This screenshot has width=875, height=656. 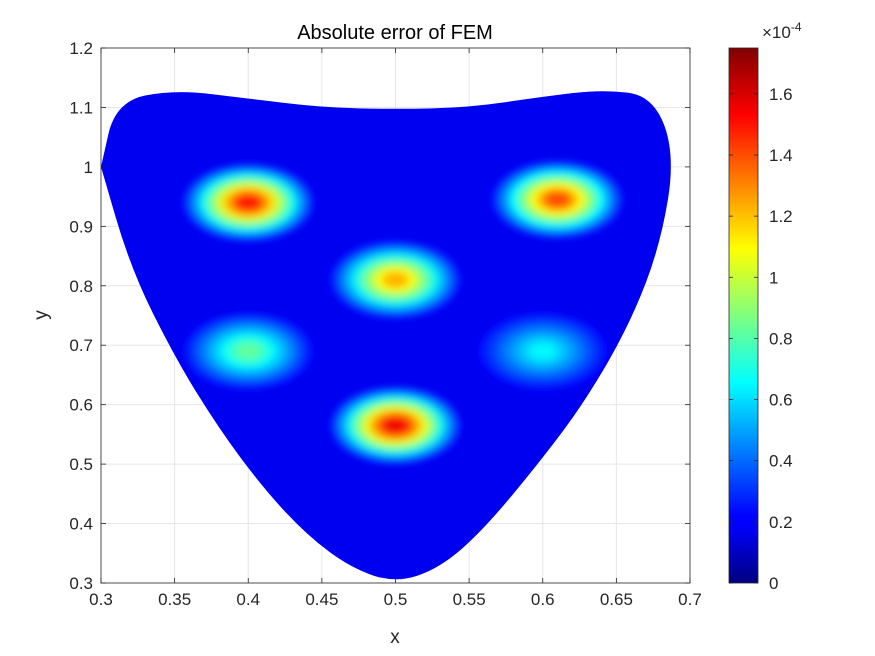 I want to click on colorbar, so click(x=743, y=315).